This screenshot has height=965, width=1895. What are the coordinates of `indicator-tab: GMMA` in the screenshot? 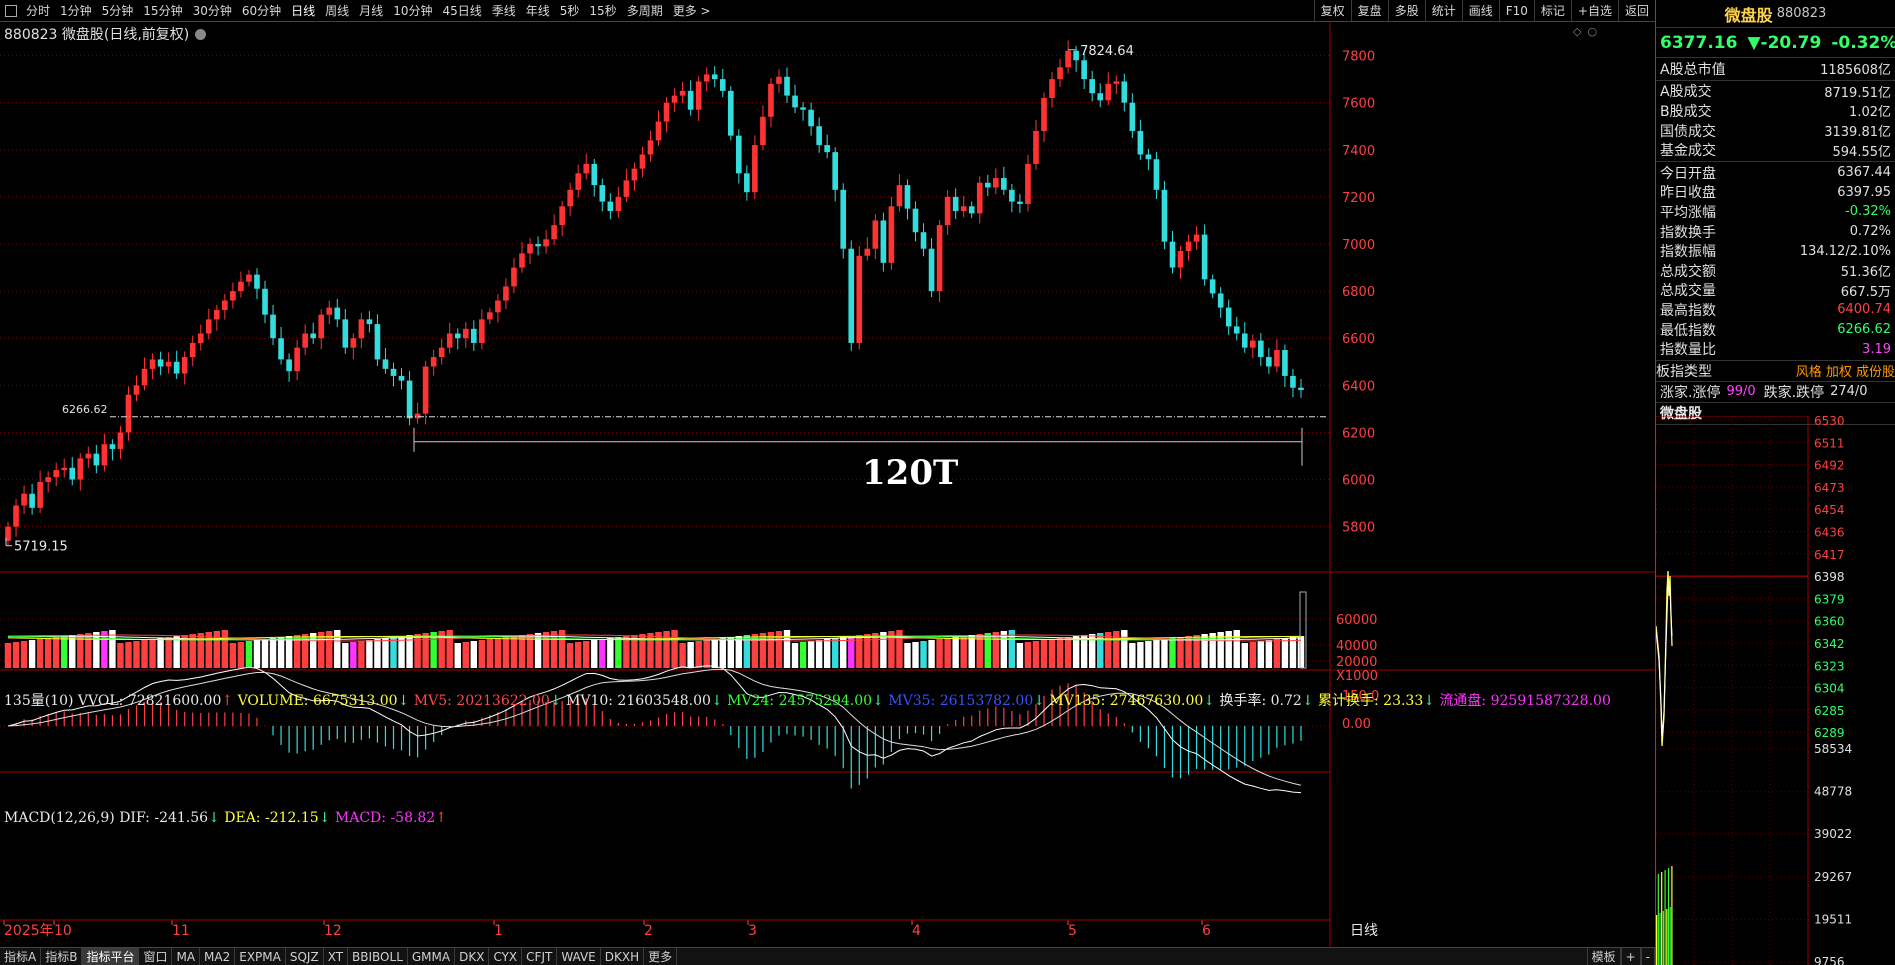 It's located at (432, 956).